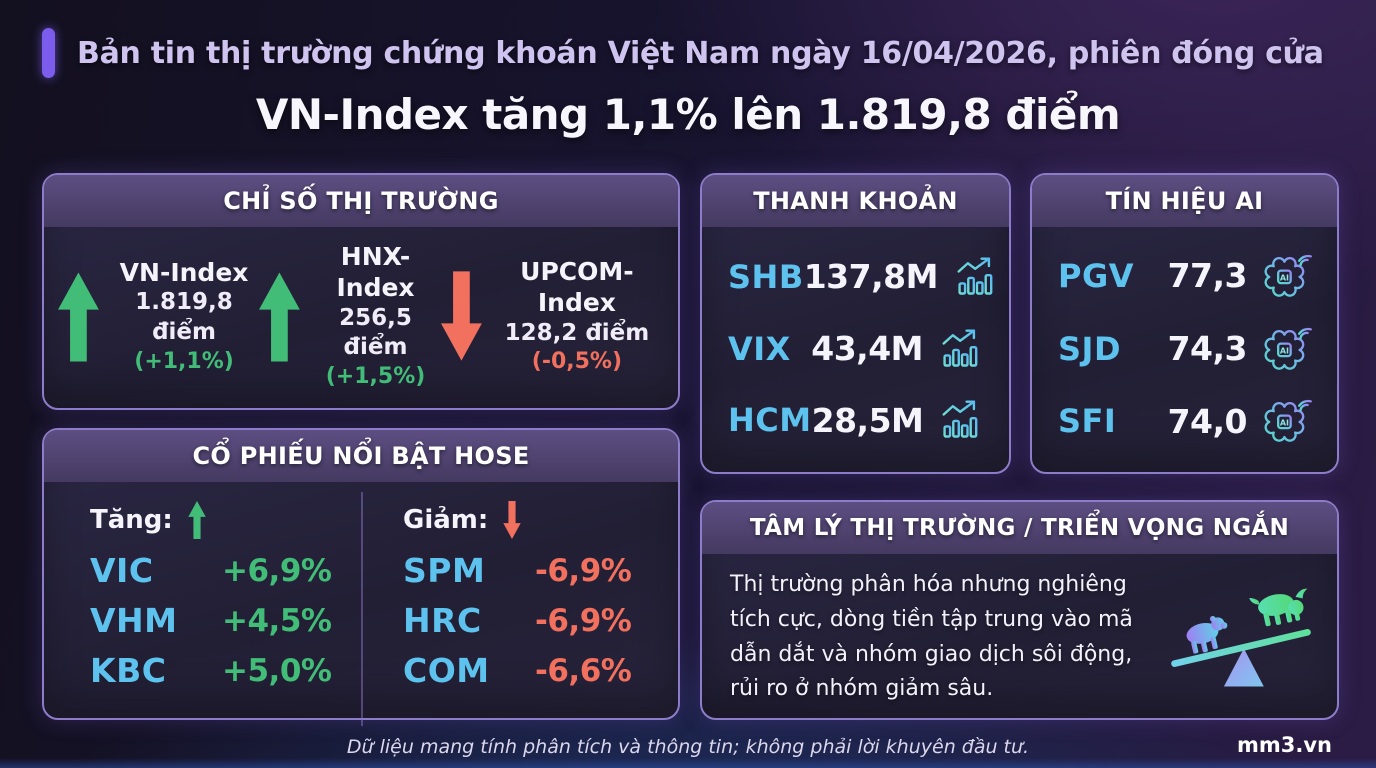  I want to click on volume-value: 137,8M, so click(871, 277).